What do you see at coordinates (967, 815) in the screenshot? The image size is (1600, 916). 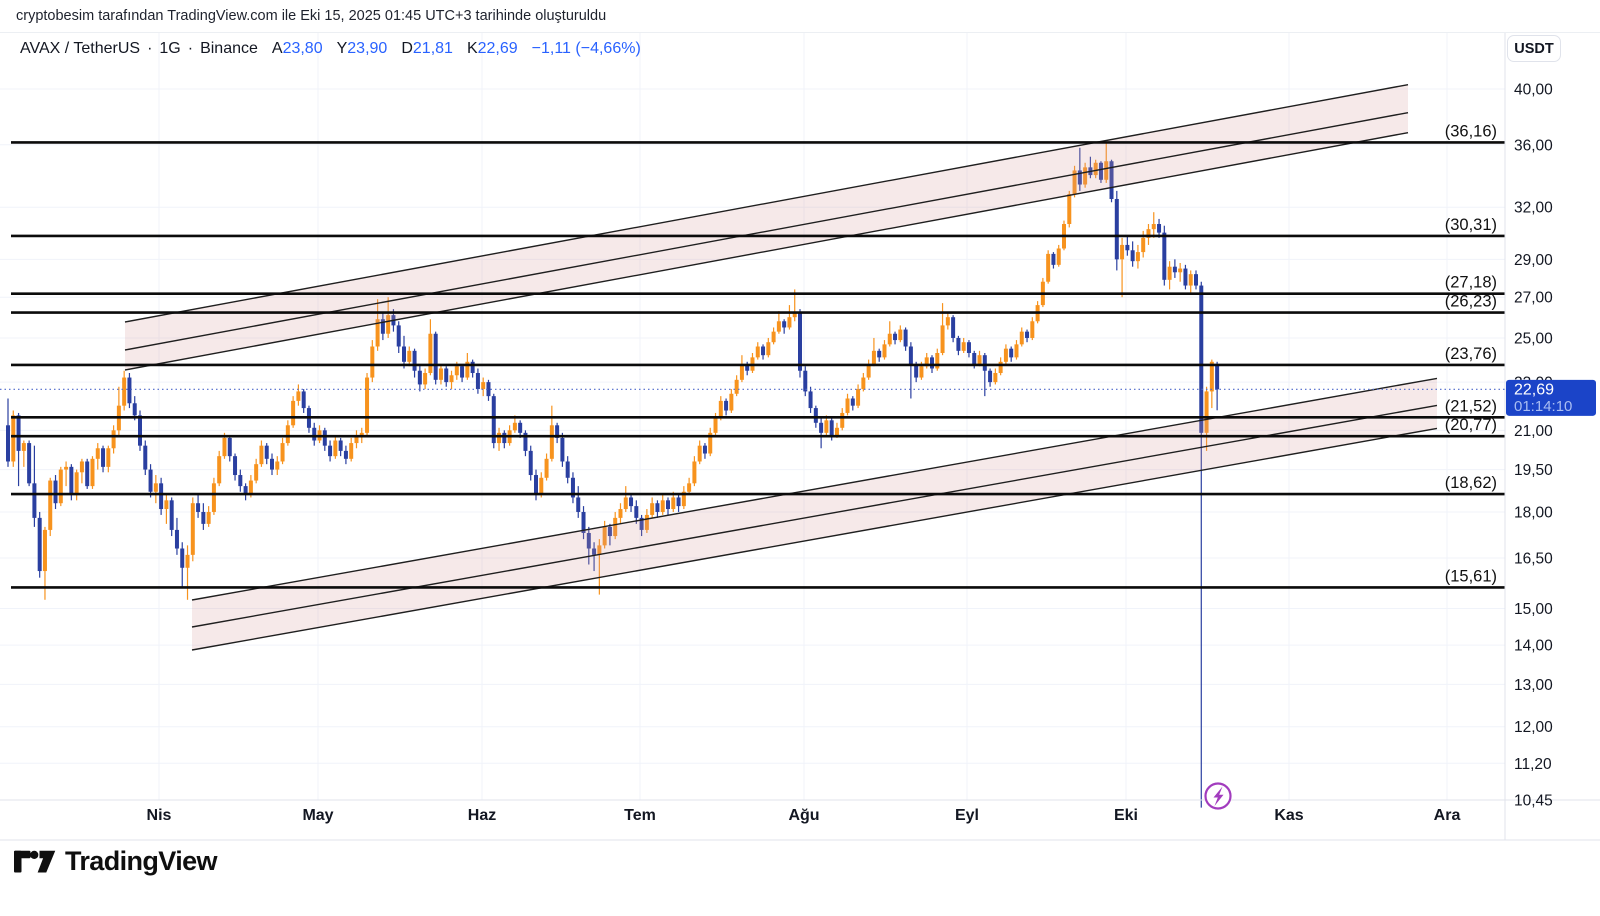 I see `month-label: Eyl` at bounding box center [967, 815].